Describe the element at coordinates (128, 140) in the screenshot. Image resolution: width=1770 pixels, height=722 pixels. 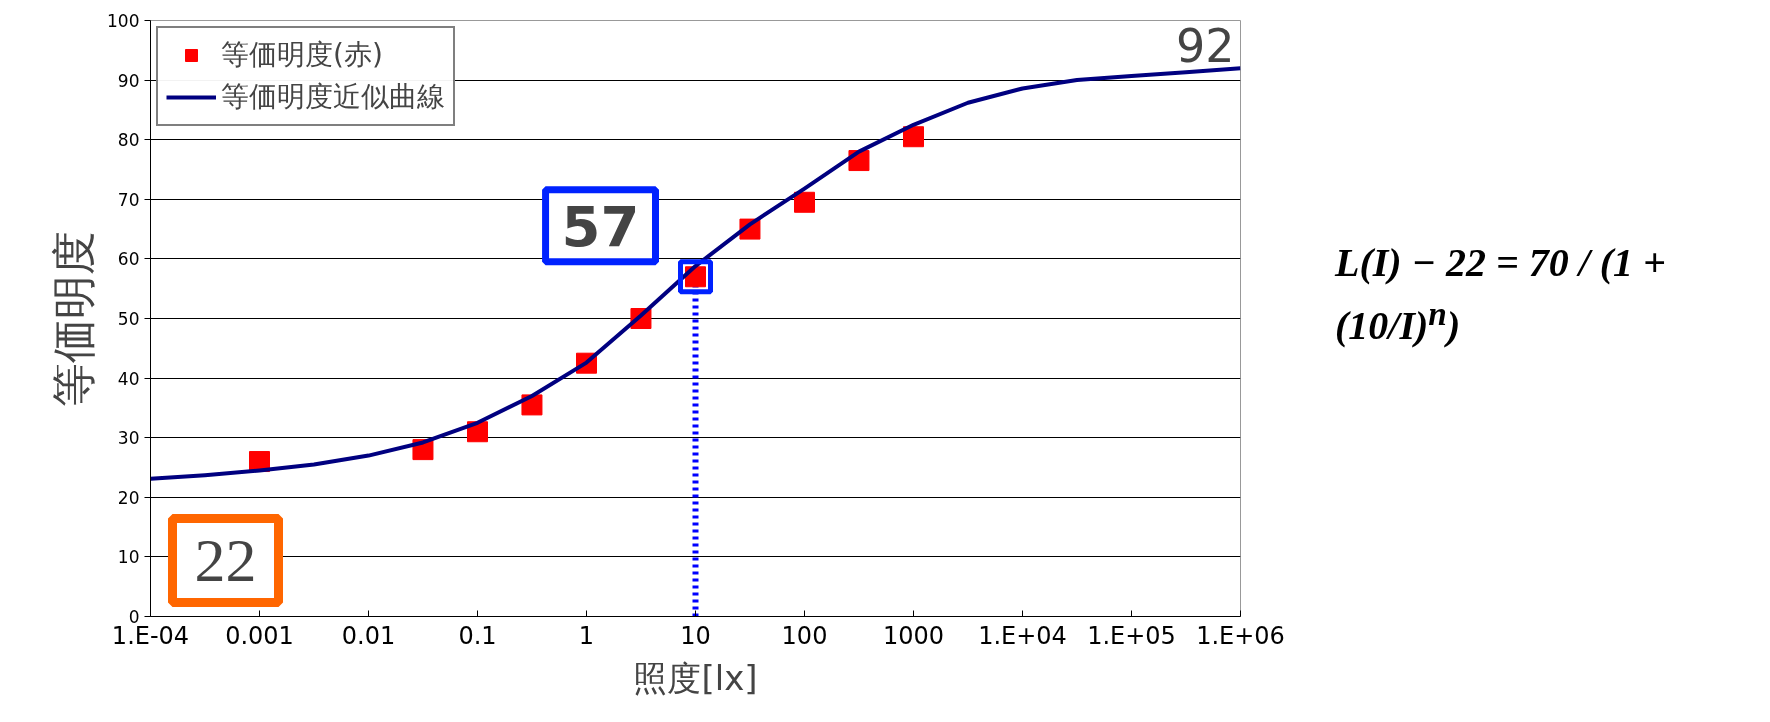
I see `y-tick-label: 80` at that location.